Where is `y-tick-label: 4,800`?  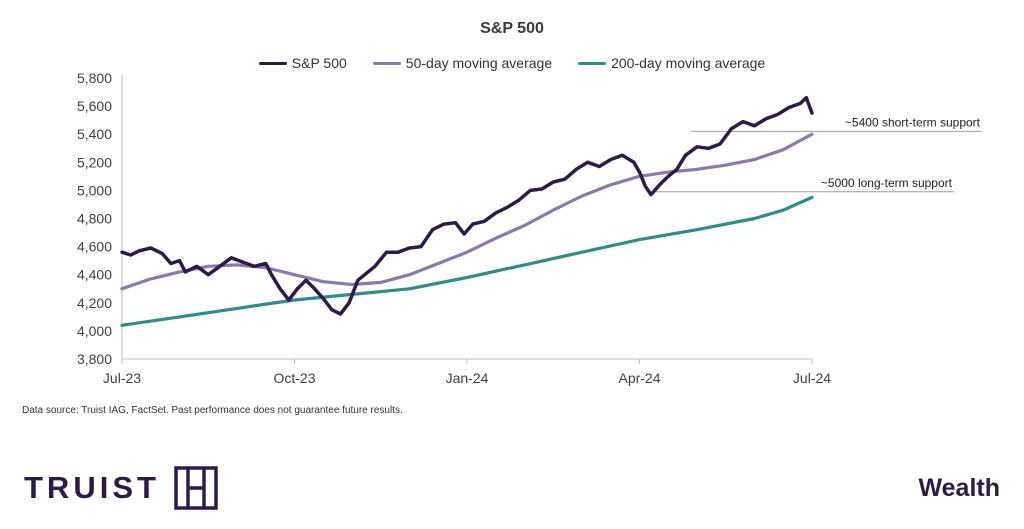 y-tick-label: 4,800 is located at coordinates (94, 219).